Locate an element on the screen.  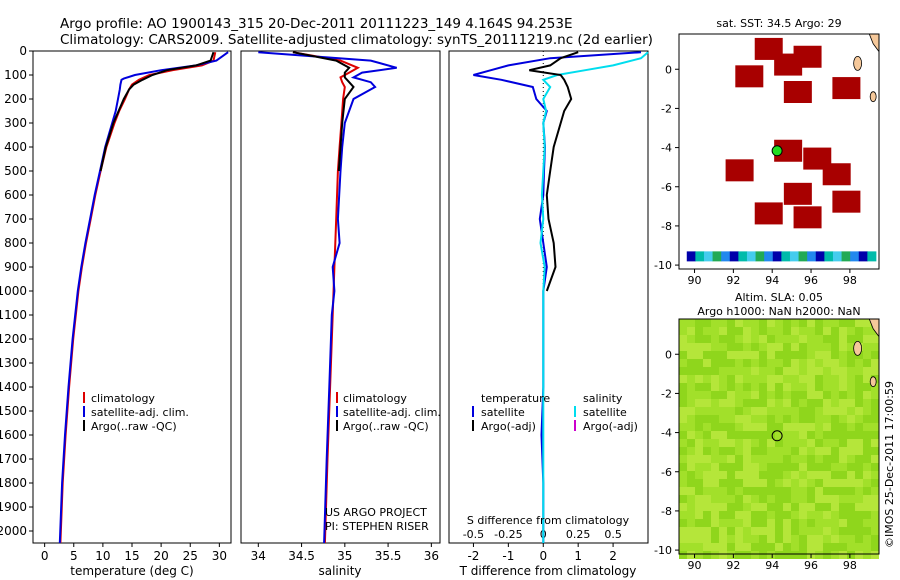
map-y-tick-label: -8 is located at coordinates (666, 511).